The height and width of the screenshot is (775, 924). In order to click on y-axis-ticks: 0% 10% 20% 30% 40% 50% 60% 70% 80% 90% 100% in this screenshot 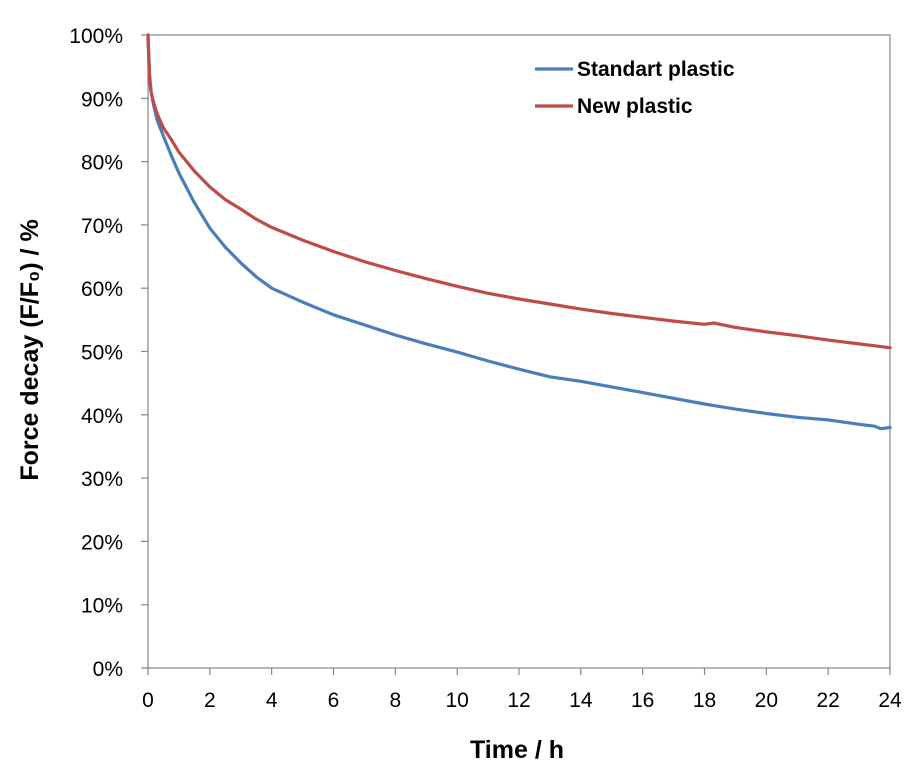, I will do `click(108, 353)`.